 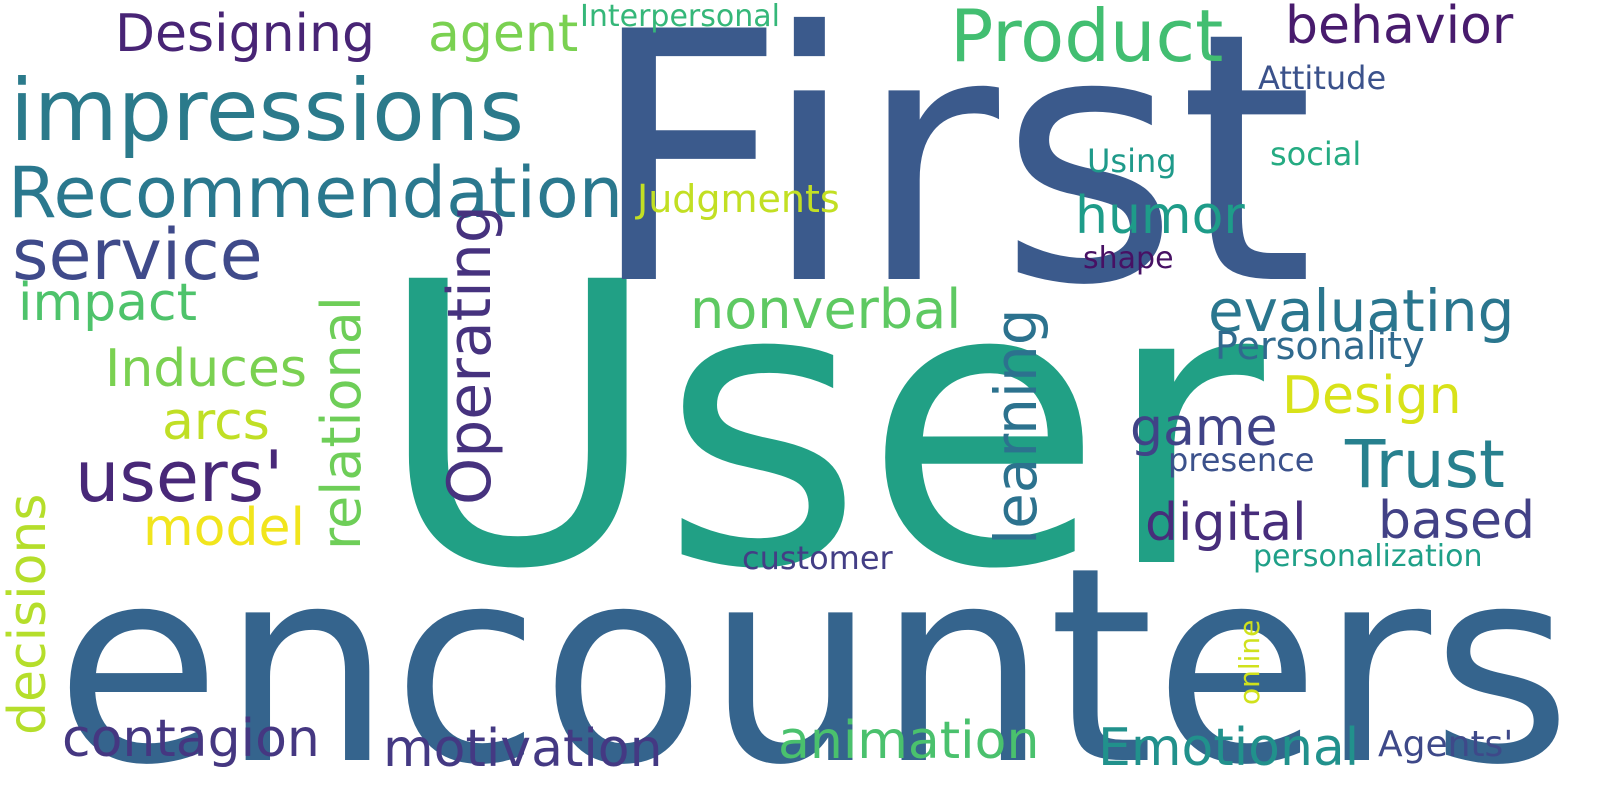 I want to click on word-decisions: decisions, so click(x=29, y=614).